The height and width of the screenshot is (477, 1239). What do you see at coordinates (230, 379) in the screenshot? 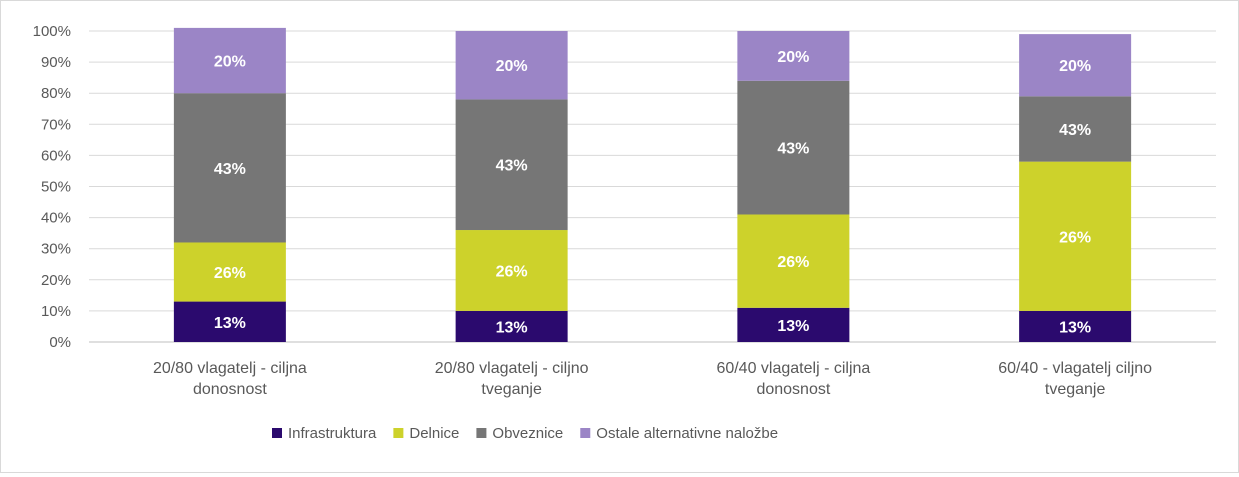
I see `x-category-label-1: 20/80 vlagatelj - ciljna donosnost` at bounding box center [230, 379].